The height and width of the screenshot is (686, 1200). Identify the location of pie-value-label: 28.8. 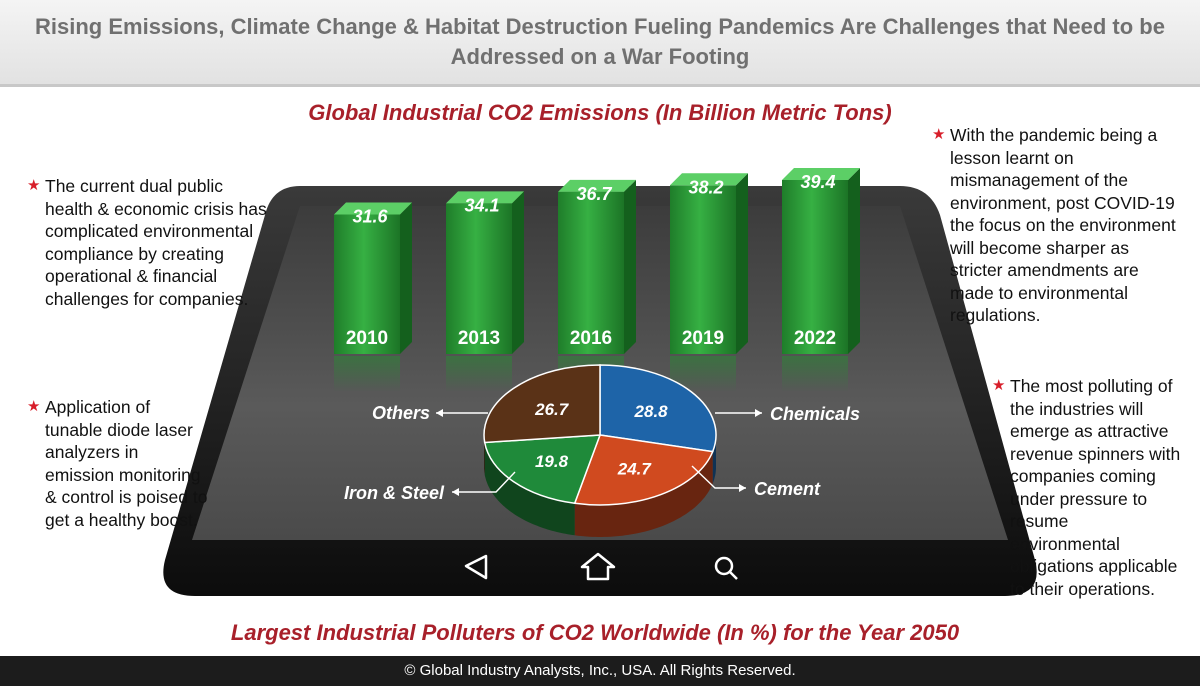
(651, 411).